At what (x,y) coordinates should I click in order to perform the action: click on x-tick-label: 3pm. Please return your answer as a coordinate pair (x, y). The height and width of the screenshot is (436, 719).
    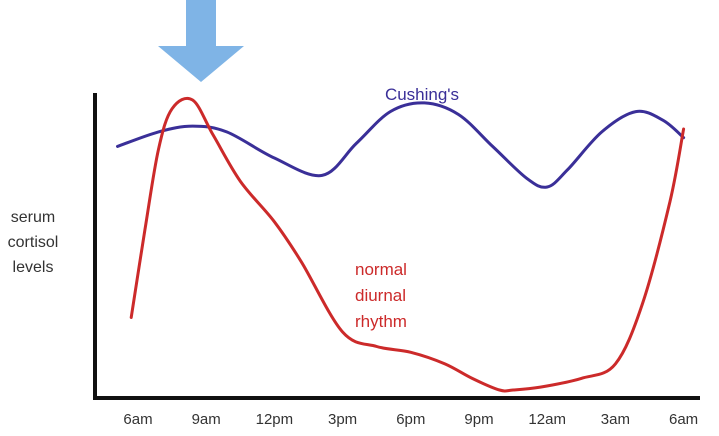
    Looking at the image, I should click on (342, 419).